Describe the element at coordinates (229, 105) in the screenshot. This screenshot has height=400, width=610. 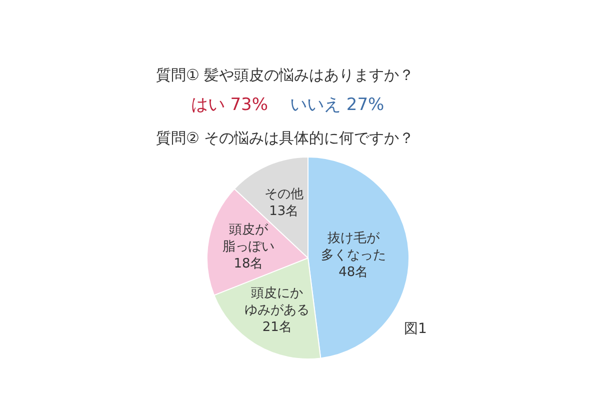
I see `text: はい 73%` at that location.